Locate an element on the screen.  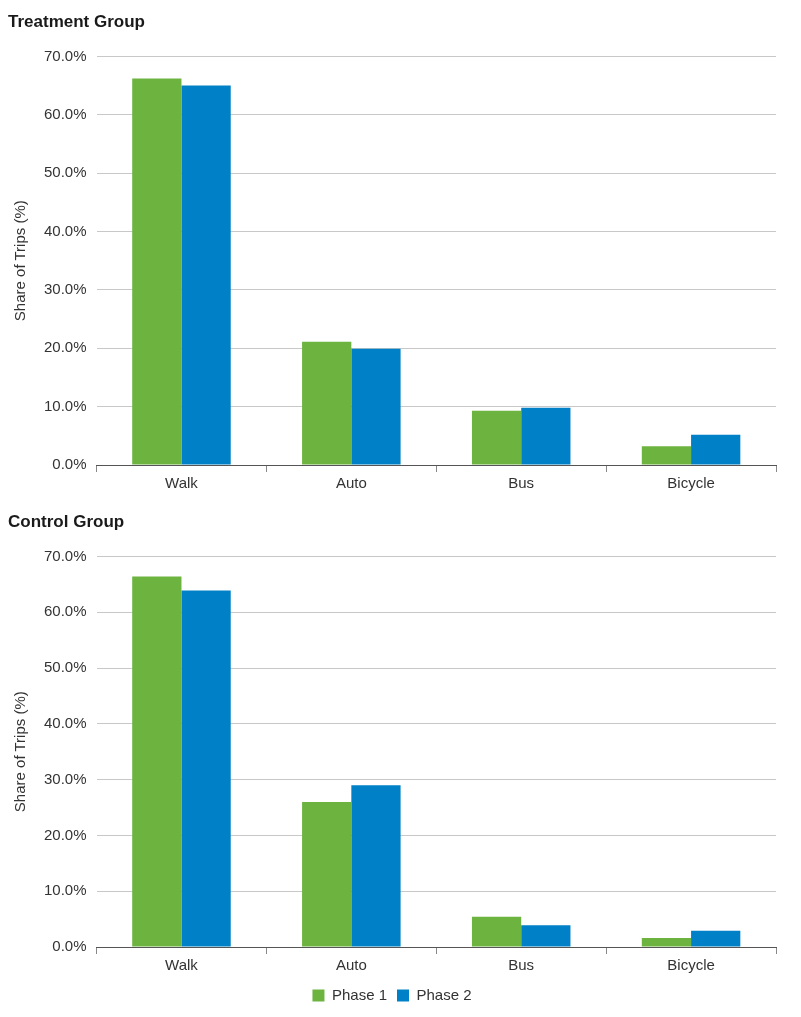
legend-label: Phase 2 is located at coordinates (444, 994).